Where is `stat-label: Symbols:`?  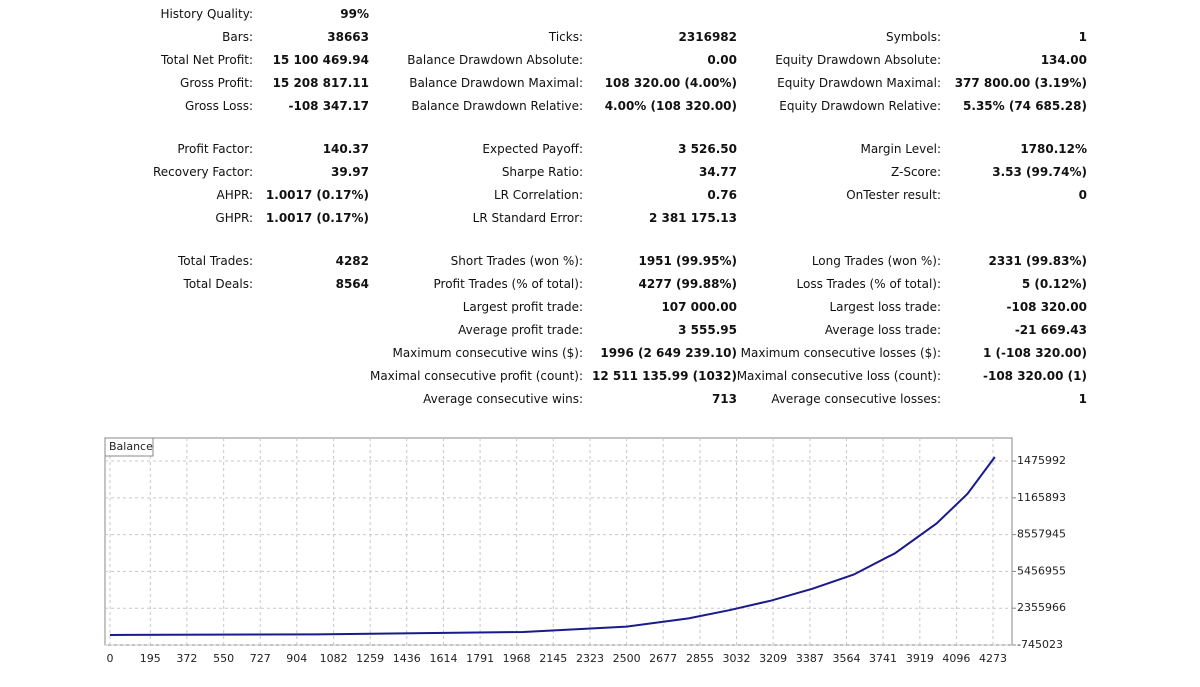
stat-label: Symbols: is located at coordinates (913, 37).